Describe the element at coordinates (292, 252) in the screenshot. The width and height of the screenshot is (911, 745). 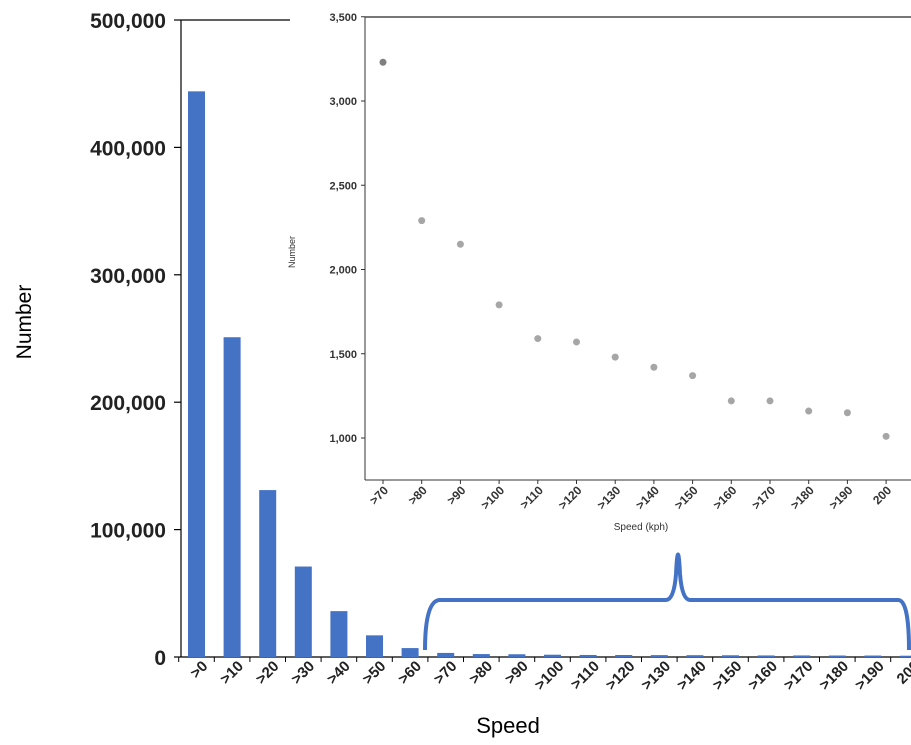
I see `inset-y-axis-label: Number` at that location.